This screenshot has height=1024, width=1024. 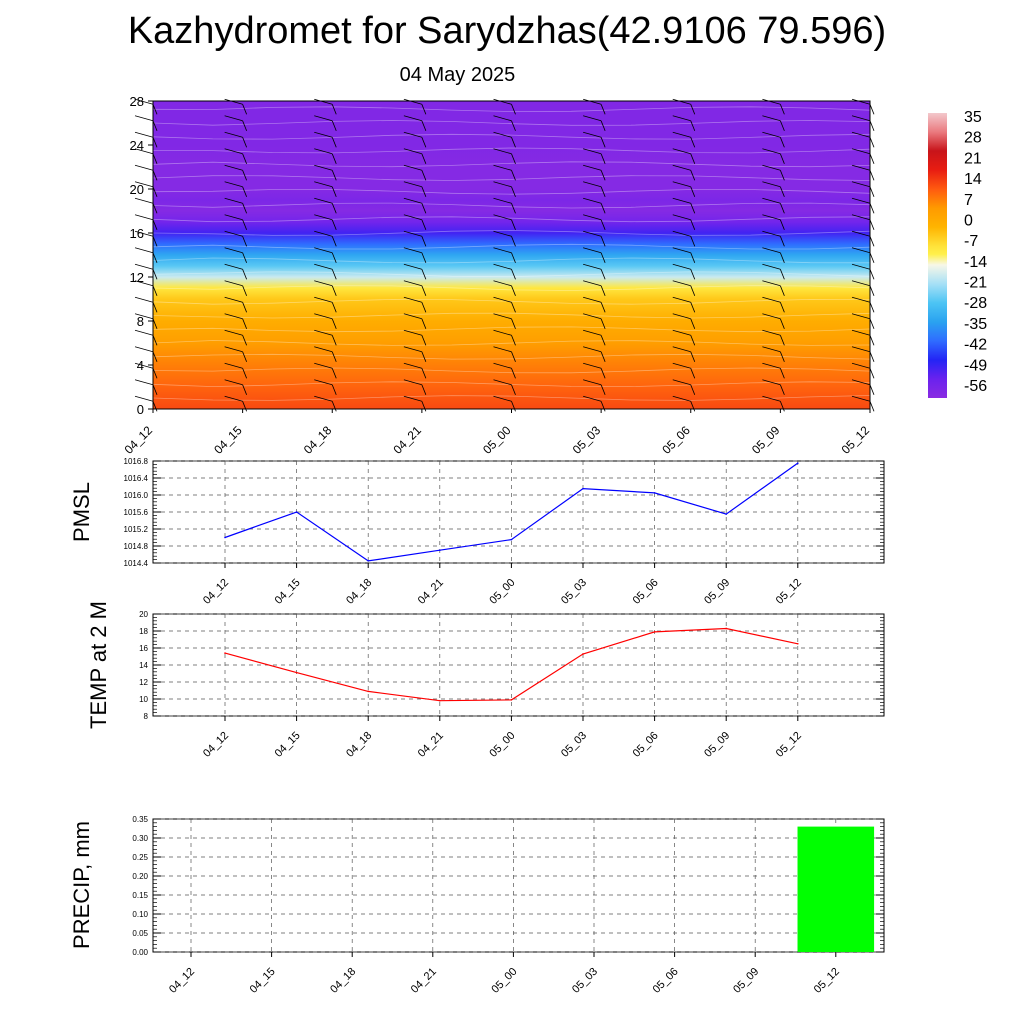 I want to click on x-tick-label: 05_12, so click(x=789, y=592).